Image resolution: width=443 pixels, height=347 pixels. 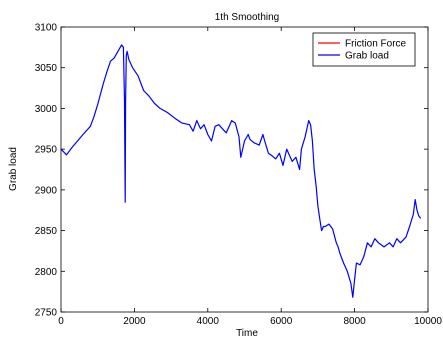 I want to click on x-tick-label: 8000, so click(x=354, y=321).